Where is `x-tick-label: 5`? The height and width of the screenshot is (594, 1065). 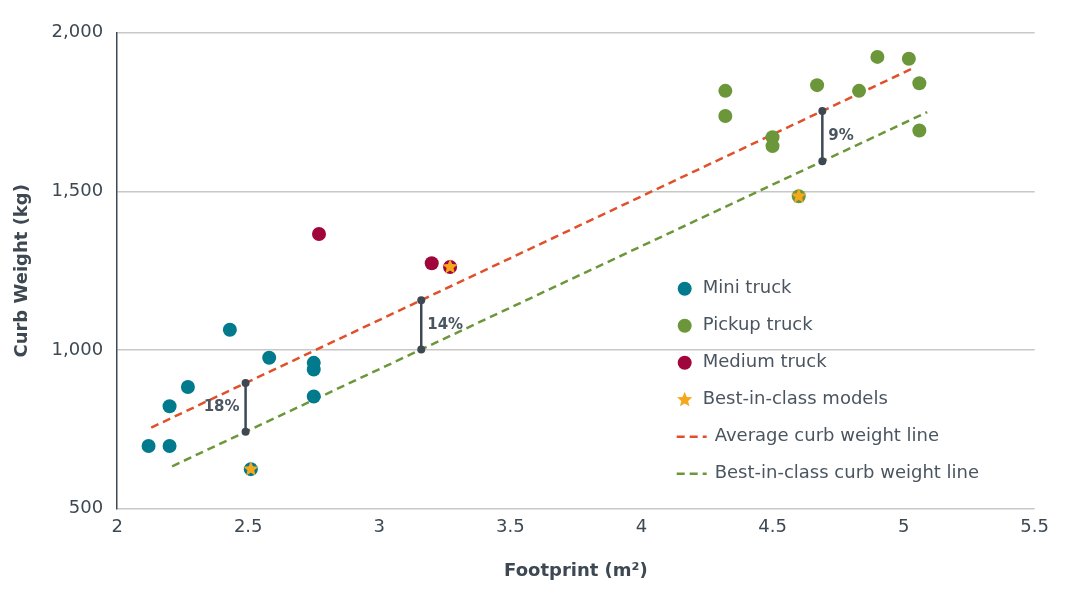
x-tick-label: 5 is located at coordinates (903, 526).